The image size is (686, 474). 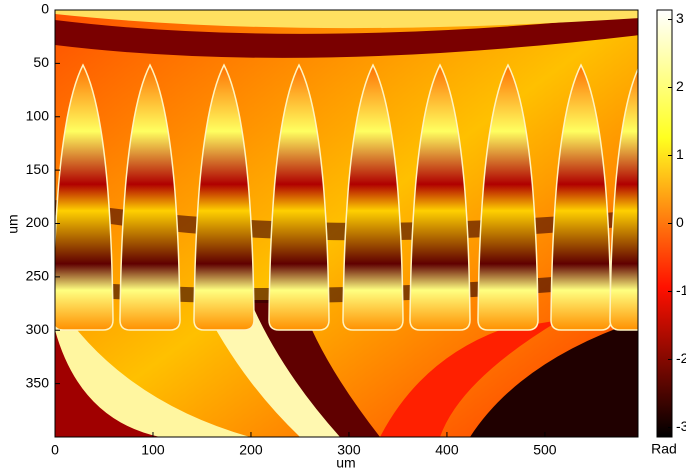 What do you see at coordinates (545, 450) in the screenshot?
I see `x-tick-label: 500` at bounding box center [545, 450].